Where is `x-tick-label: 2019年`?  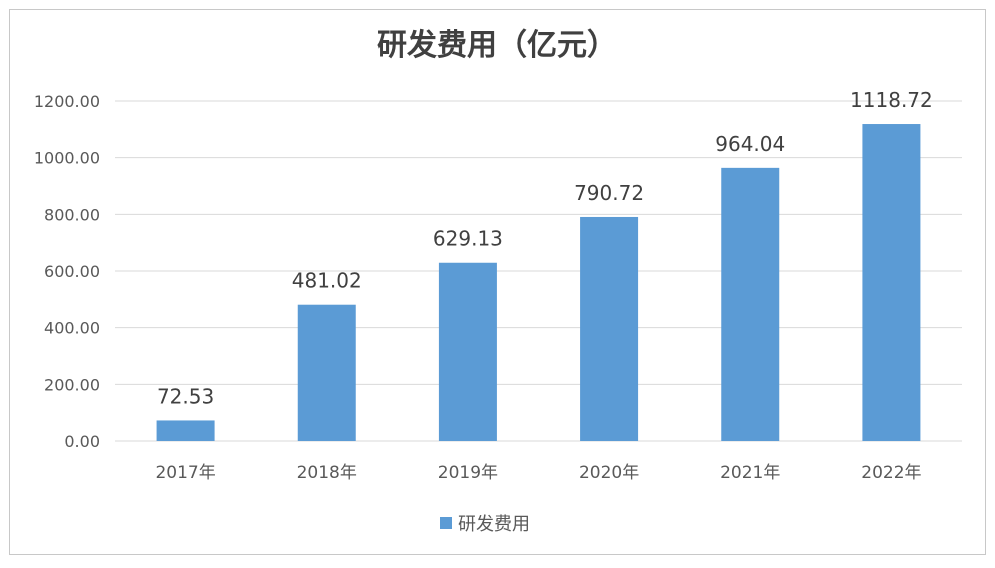
x-tick-label: 2019年 is located at coordinates (468, 473).